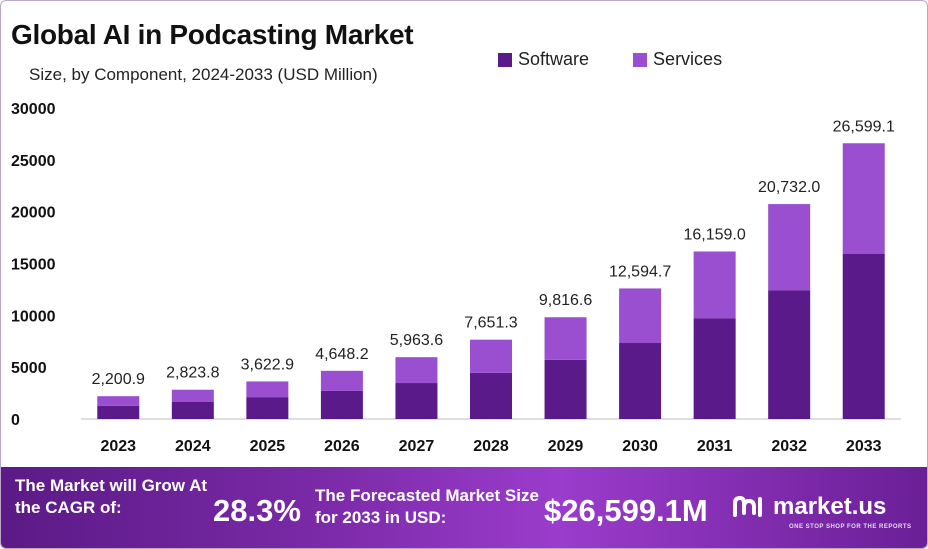 The height and width of the screenshot is (549, 928). I want to click on y-tick-label: 15000, so click(33, 265).